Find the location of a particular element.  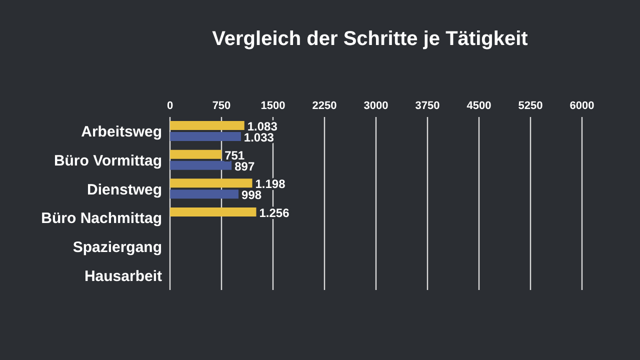

y-tick-label: Arbeitsweg is located at coordinates (121, 132).